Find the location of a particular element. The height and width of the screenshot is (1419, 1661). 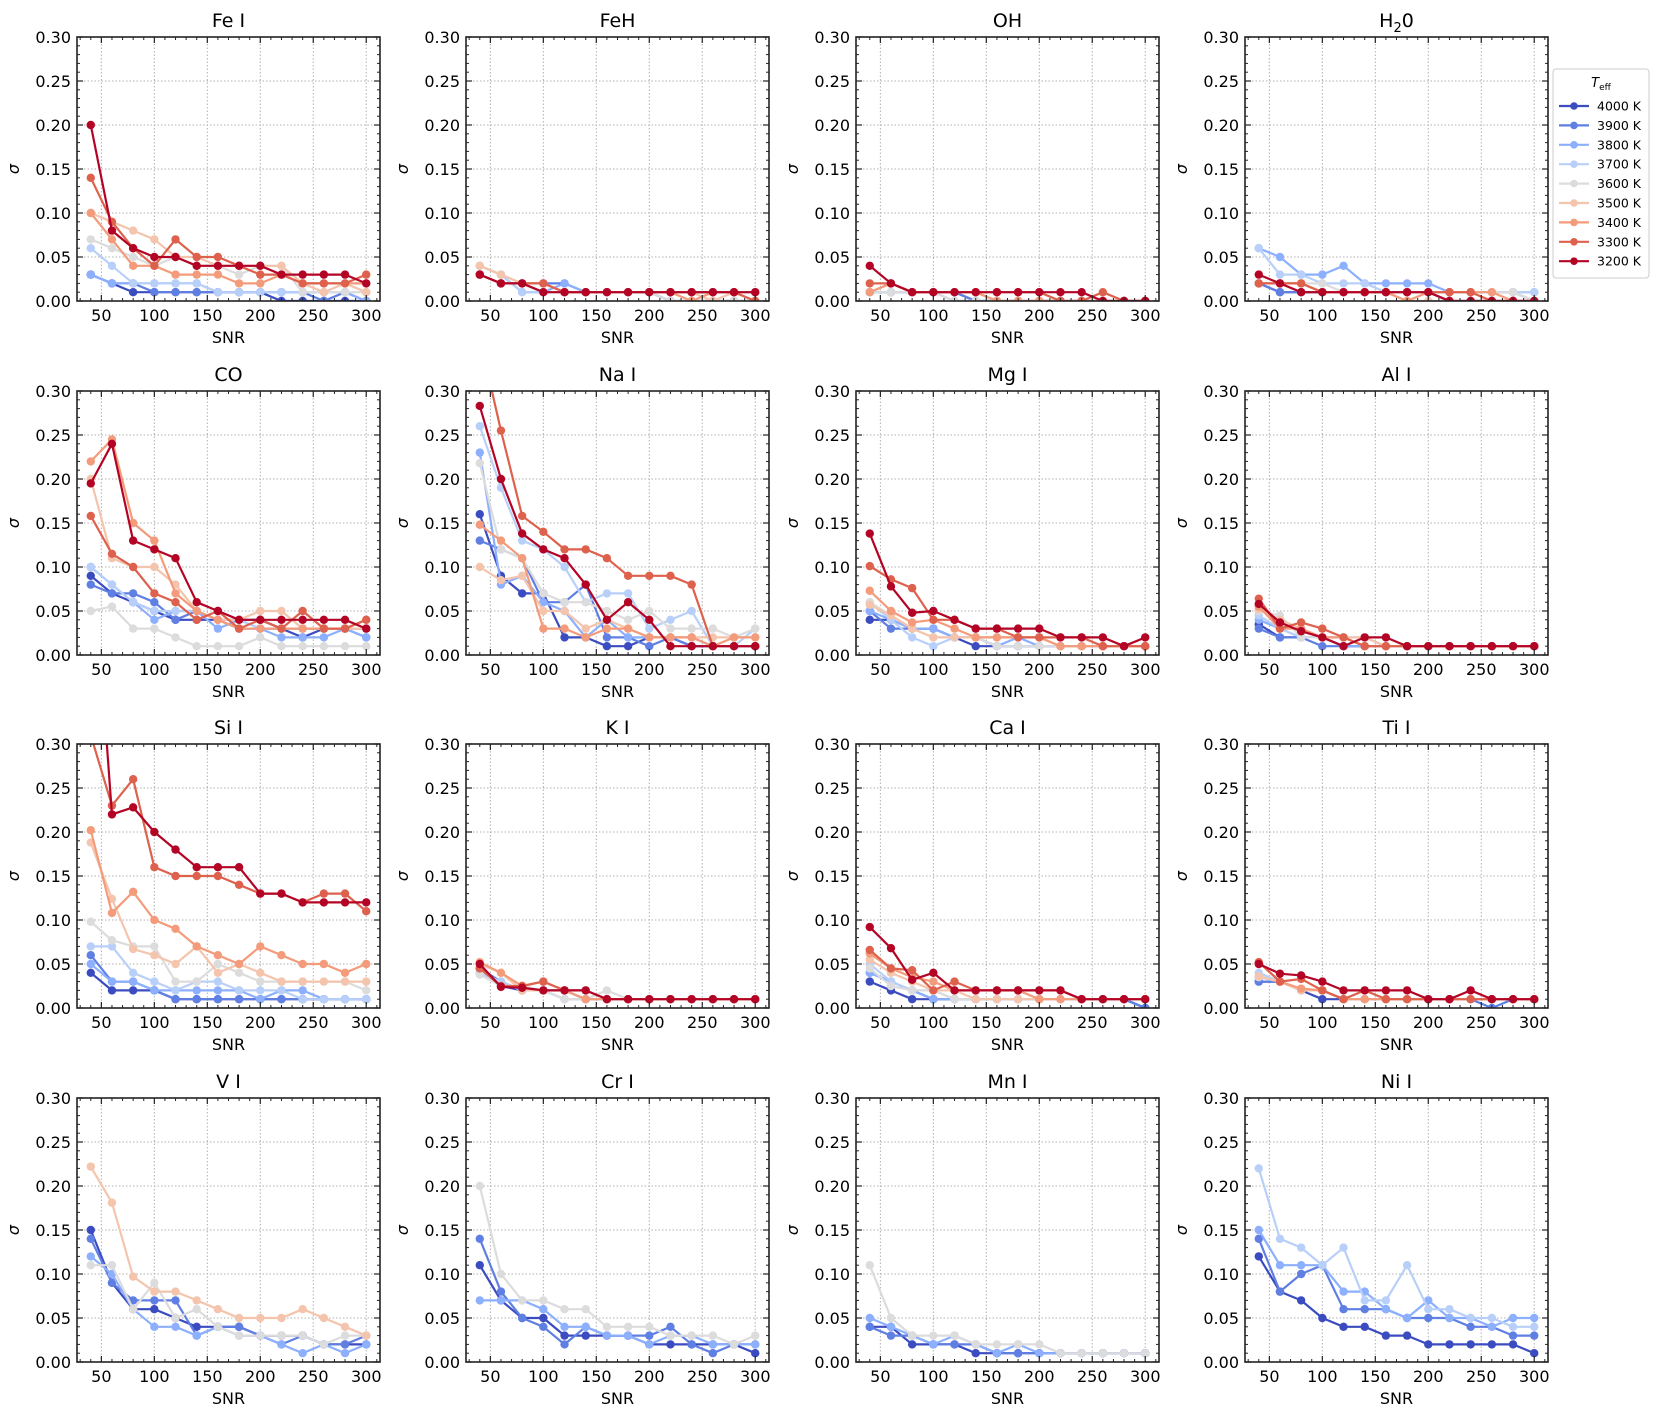

x-tick-label: 150 is located at coordinates (986, 1022).